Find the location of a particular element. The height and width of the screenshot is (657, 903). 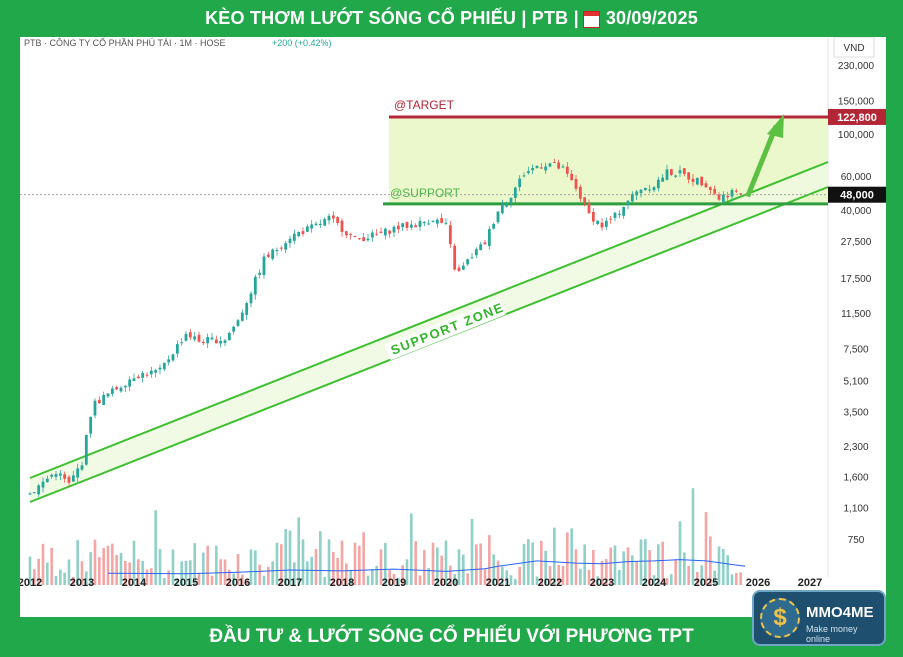

x-tick-label: 2012 is located at coordinates (31, 583).